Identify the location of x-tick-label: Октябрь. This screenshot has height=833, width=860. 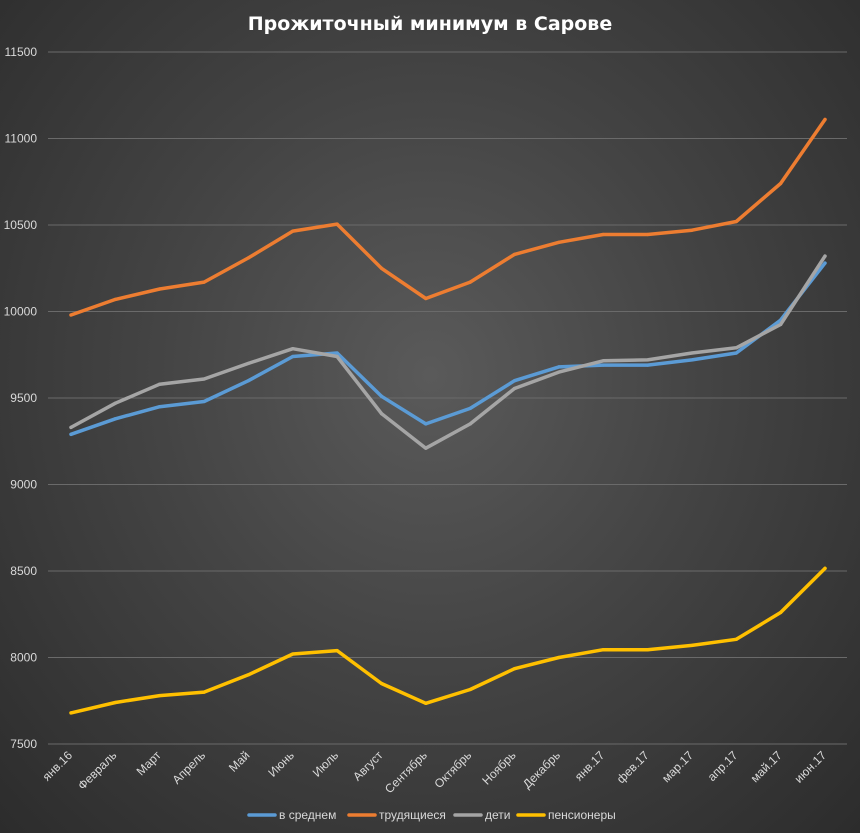
(453, 769).